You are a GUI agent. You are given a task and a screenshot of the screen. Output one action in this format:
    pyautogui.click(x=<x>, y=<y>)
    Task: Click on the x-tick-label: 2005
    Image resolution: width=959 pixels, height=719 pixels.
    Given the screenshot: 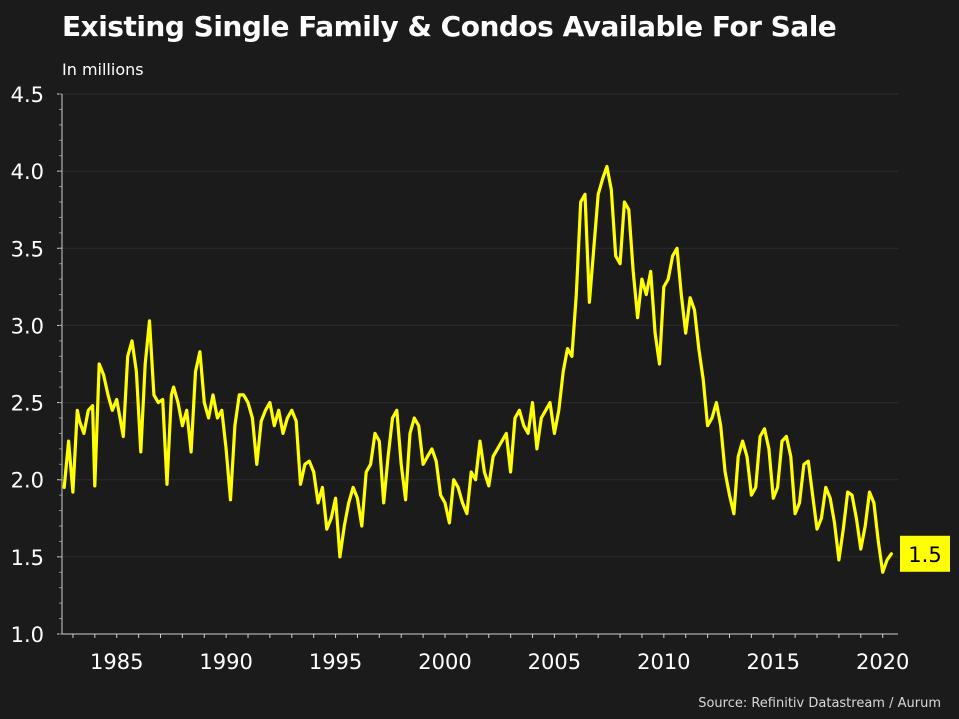 What is the action you would take?
    pyautogui.click(x=554, y=662)
    